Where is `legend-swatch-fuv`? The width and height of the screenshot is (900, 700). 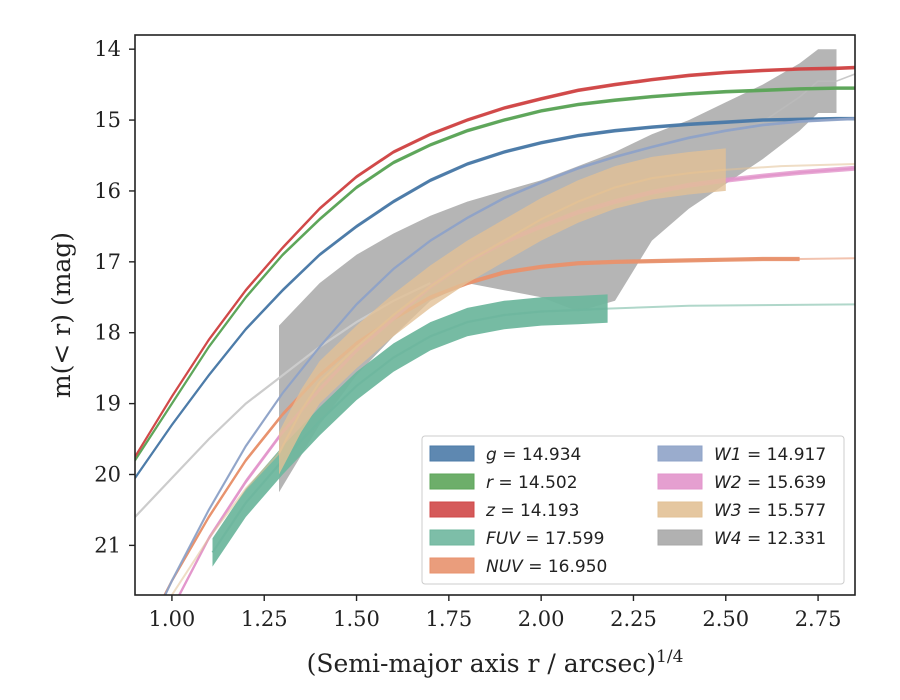 legend-swatch-fuv is located at coordinates (452, 537).